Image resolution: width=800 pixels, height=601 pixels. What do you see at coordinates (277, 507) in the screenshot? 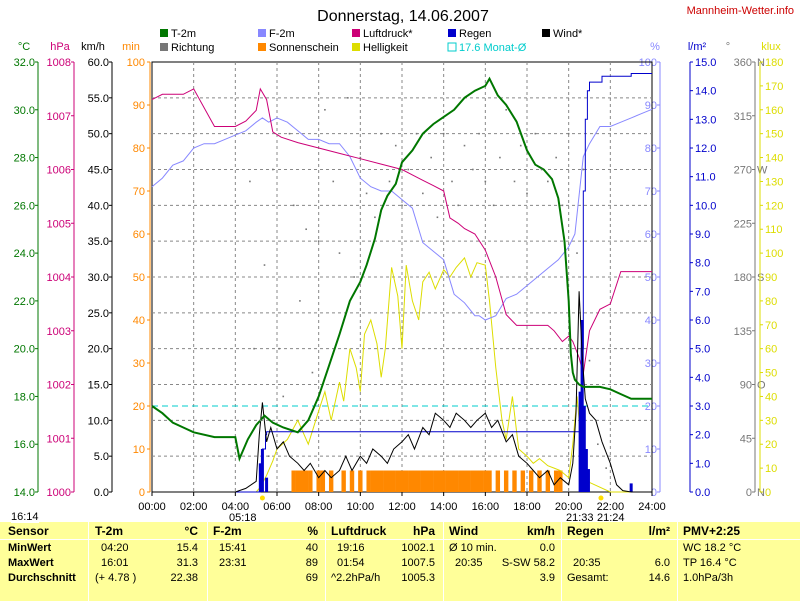
I see `x-tick-label: 06:00` at bounding box center [277, 507].